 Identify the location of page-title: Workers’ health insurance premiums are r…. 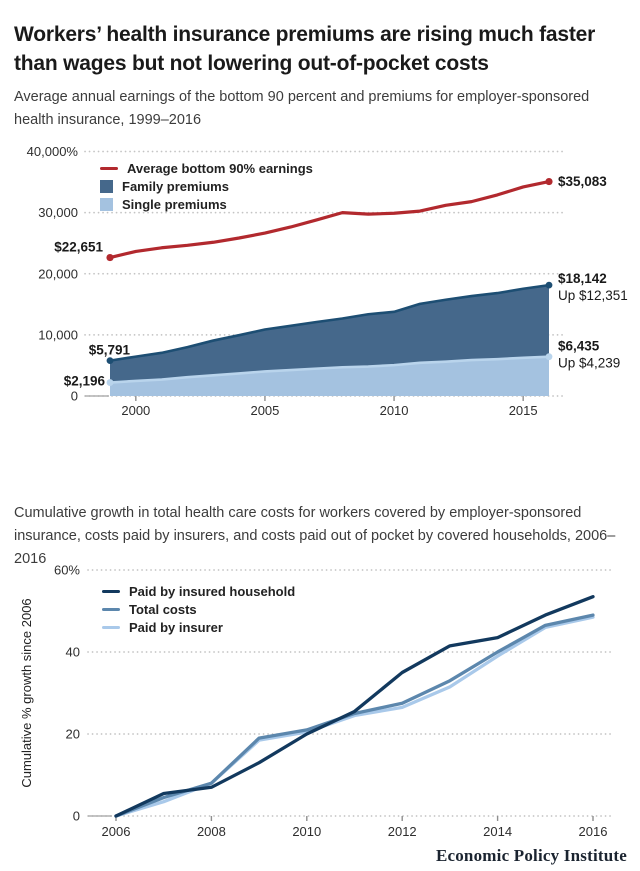
(305, 49).